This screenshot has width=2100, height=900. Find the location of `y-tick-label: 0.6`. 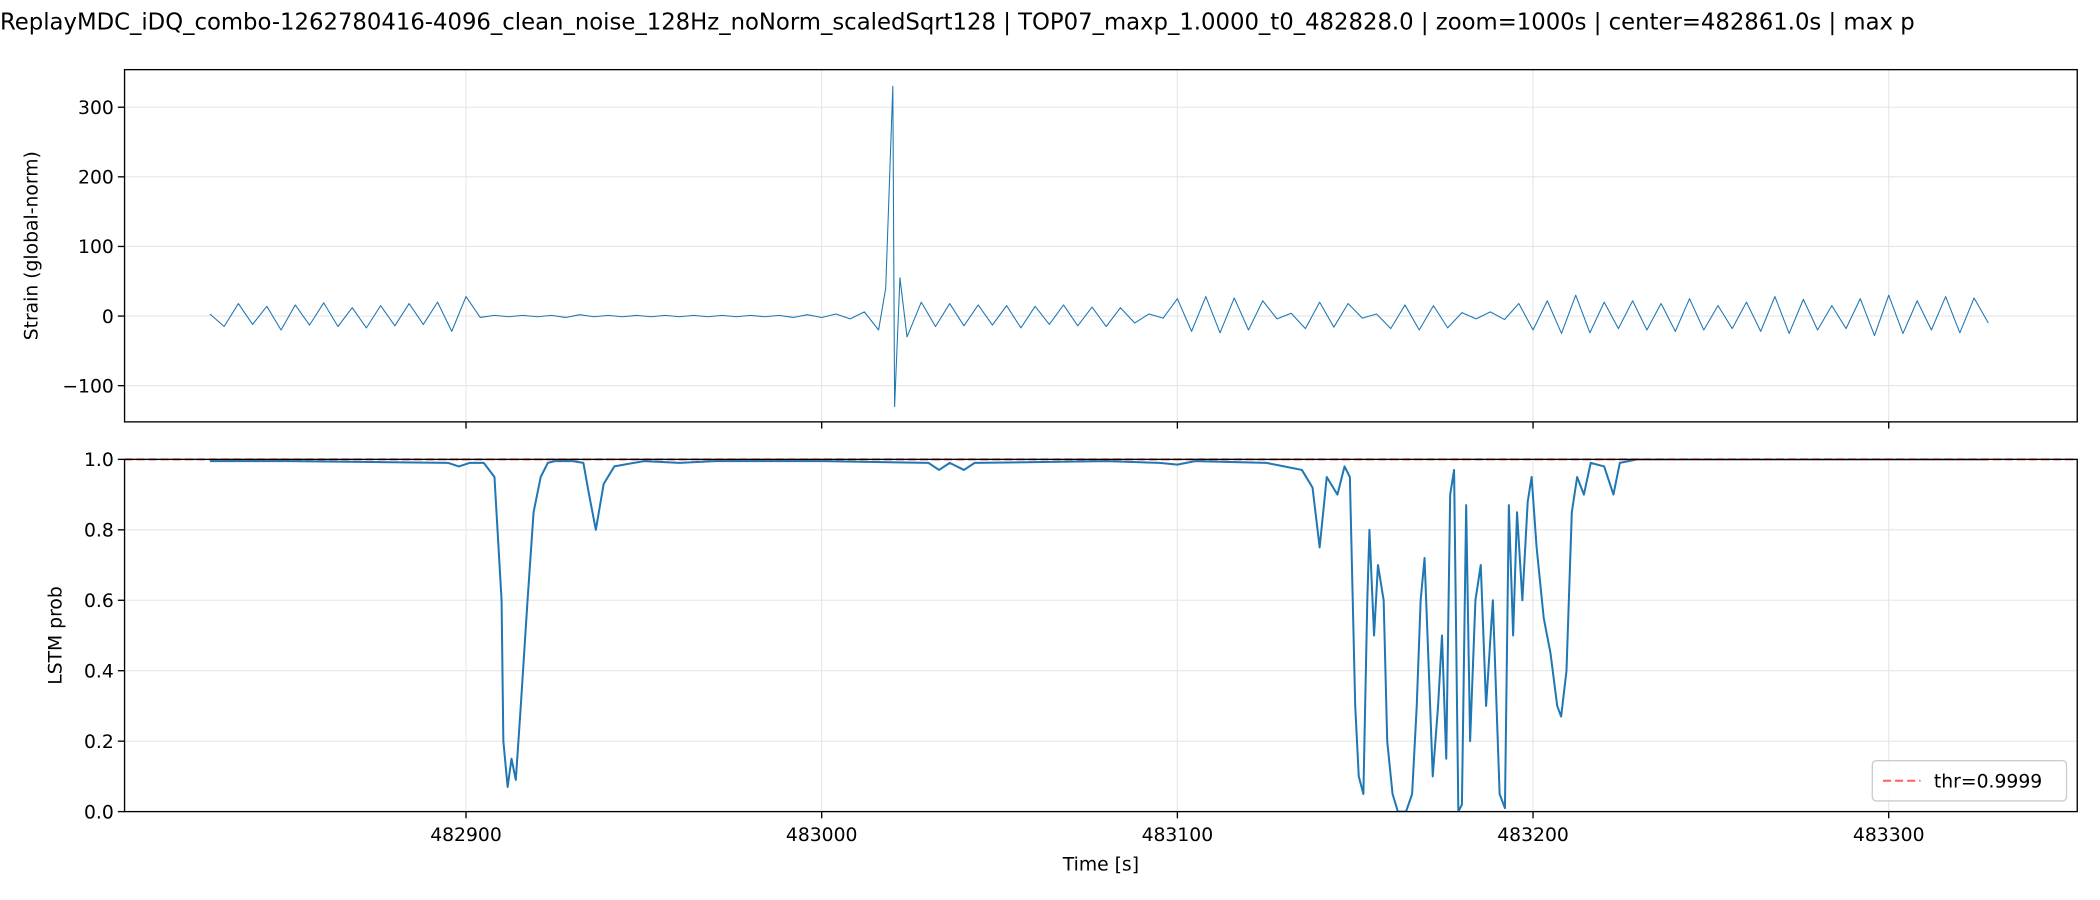

y-tick-label: 0.6 is located at coordinates (99, 601).